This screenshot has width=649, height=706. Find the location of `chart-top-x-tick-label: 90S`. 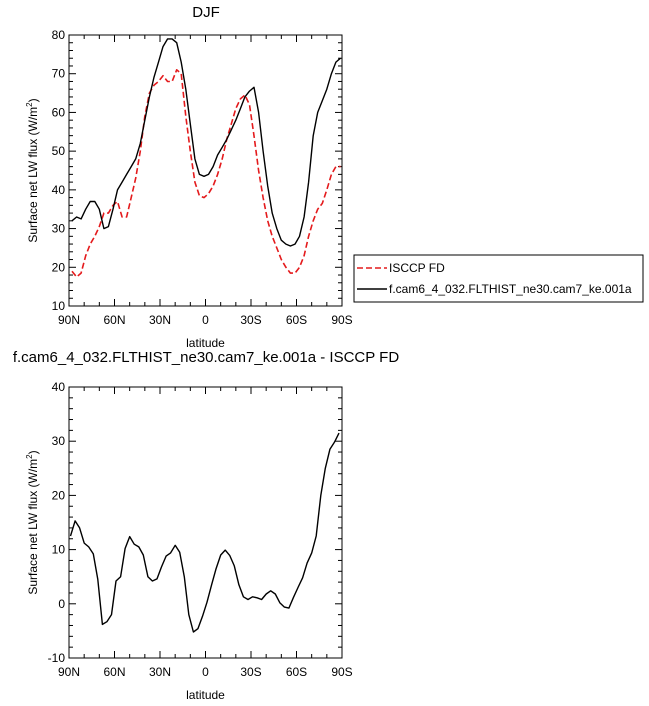

chart-top-x-tick-label: 90S is located at coordinates (341, 320).